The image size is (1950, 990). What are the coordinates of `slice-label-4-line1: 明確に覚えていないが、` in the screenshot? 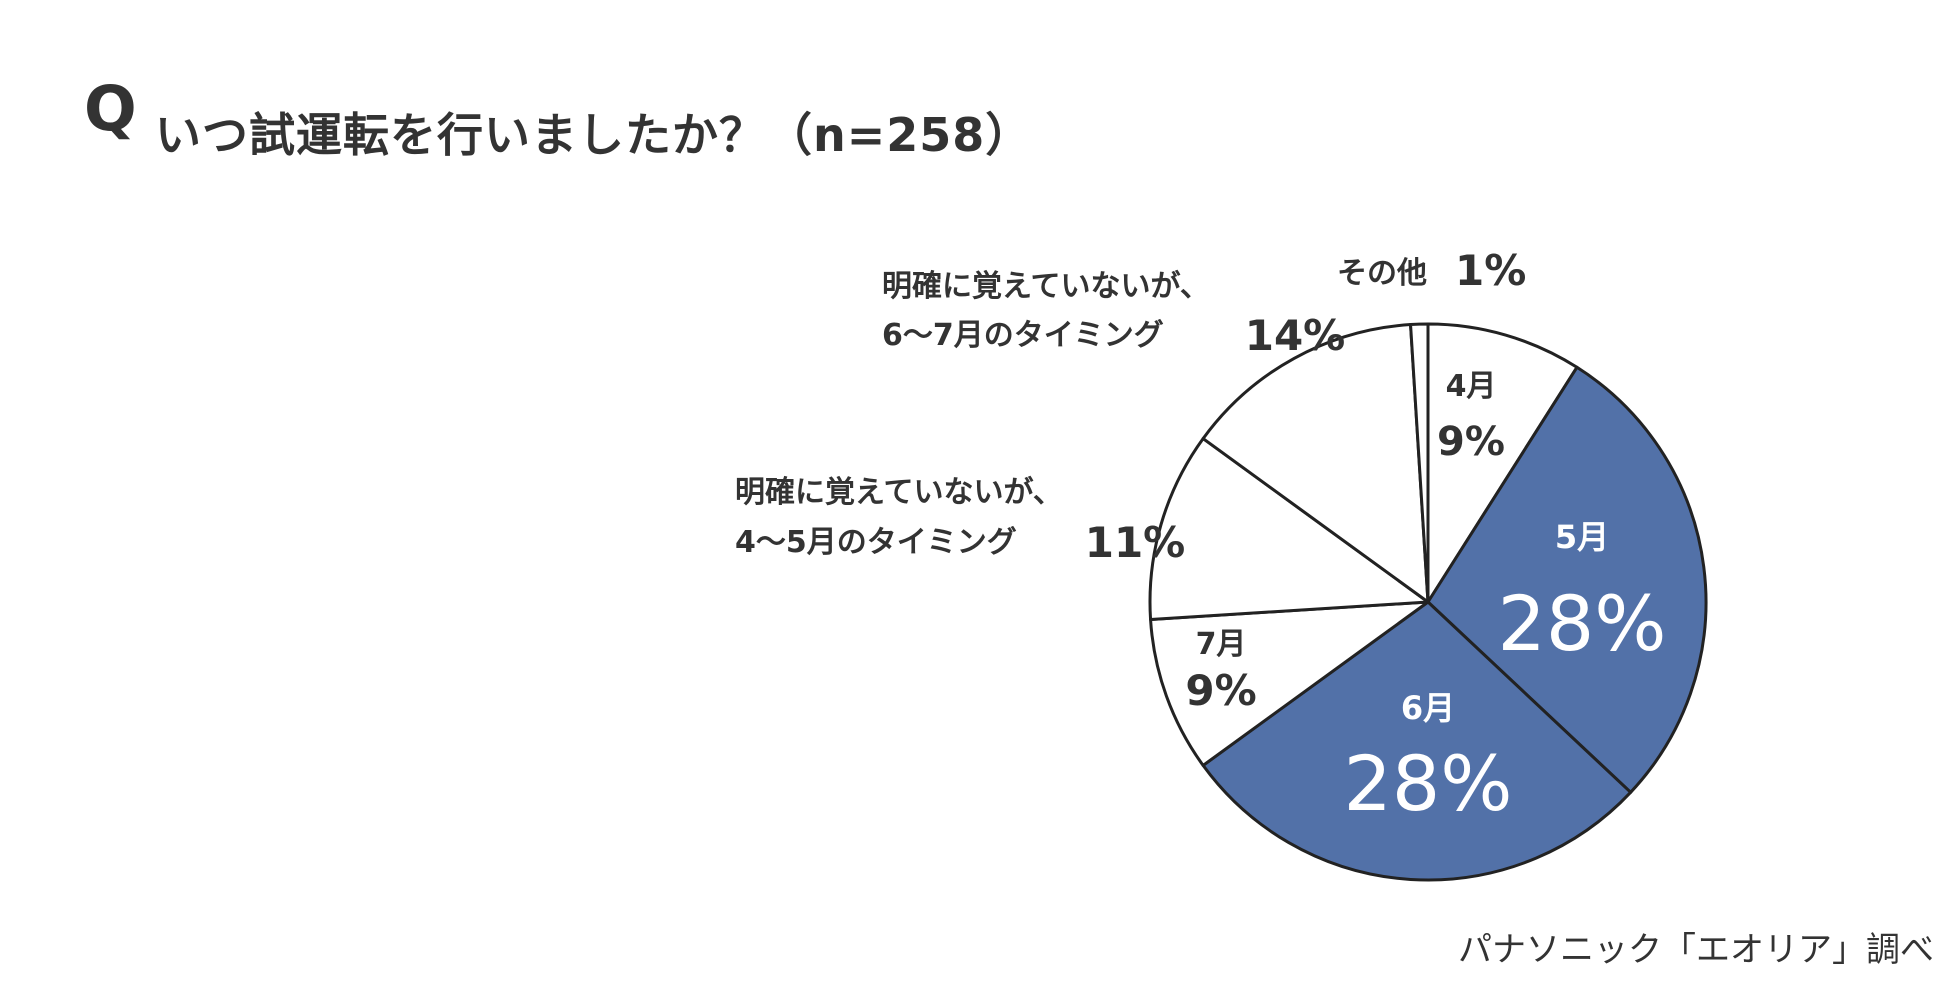 It's located at (899, 492).